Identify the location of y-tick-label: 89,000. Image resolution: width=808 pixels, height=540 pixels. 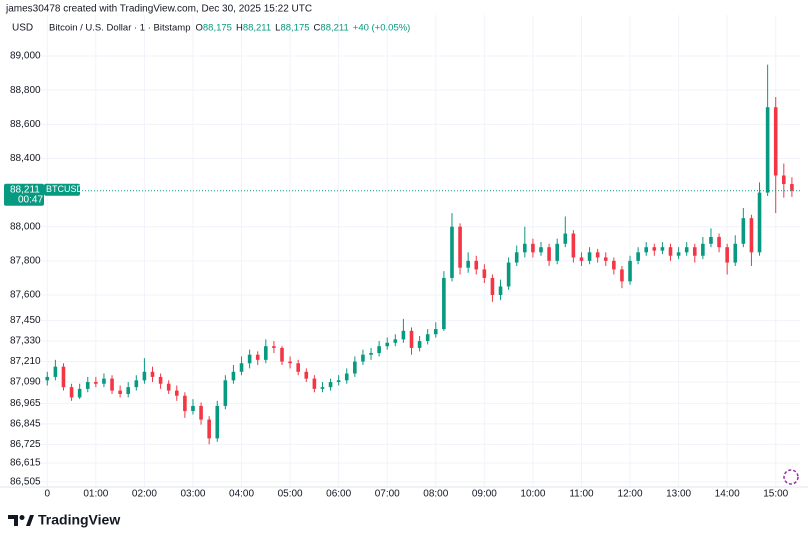
(25, 56).